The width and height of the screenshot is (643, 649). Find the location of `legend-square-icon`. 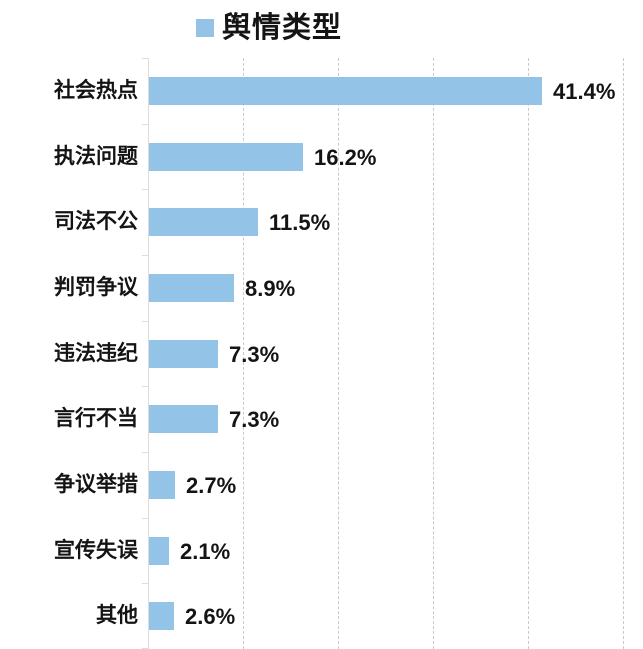

legend-square-icon is located at coordinates (205, 28).